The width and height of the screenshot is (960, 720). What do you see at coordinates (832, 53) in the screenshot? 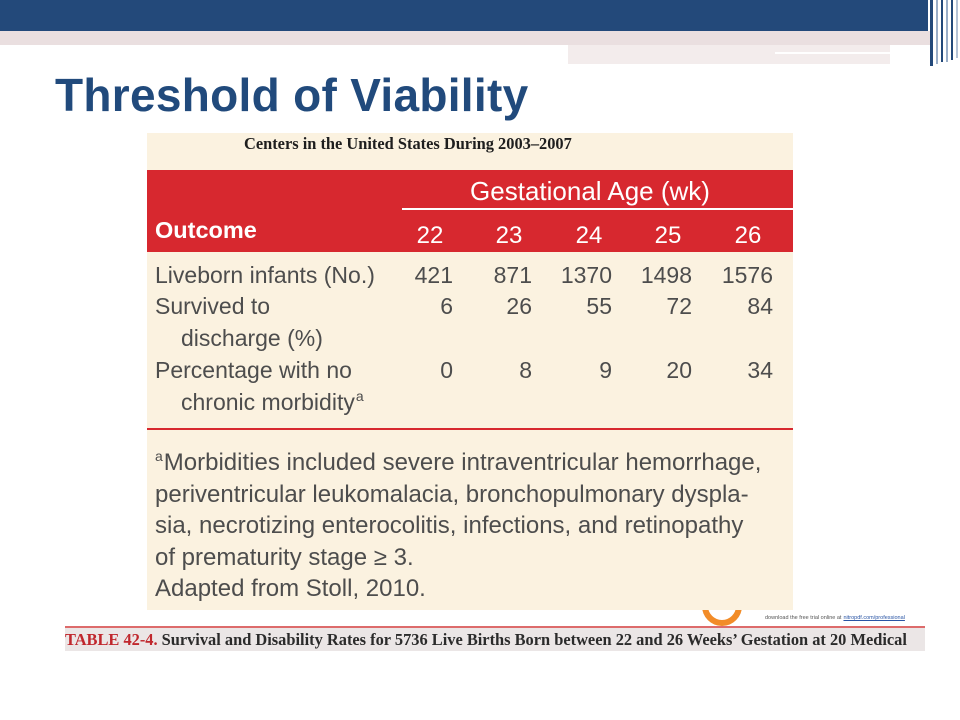
I see `header-accent-line` at bounding box center [832, 53].